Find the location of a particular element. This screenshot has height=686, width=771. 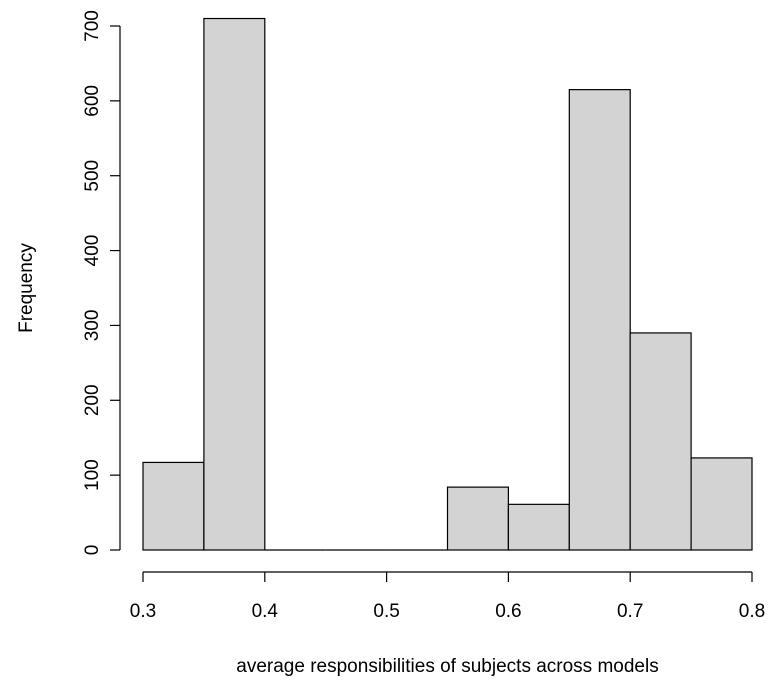

y-axis-label: Frequency is located at coordinates (26, 288).